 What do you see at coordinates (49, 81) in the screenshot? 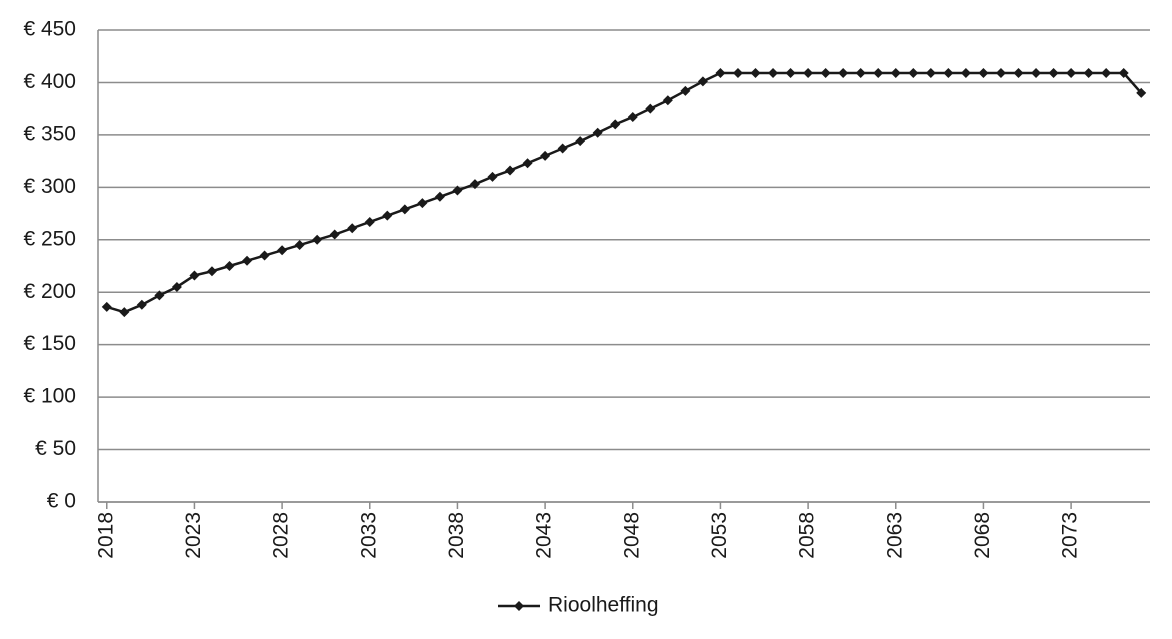
I see `y-tick-label: € 400` at bounding box center [49, 81].